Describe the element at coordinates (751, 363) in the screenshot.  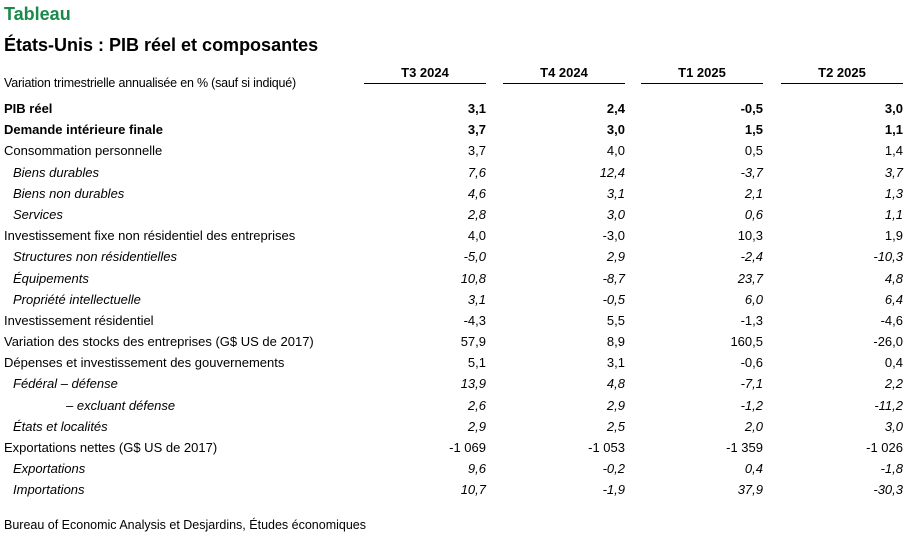
I see `table-cell: -0,6` at that location.